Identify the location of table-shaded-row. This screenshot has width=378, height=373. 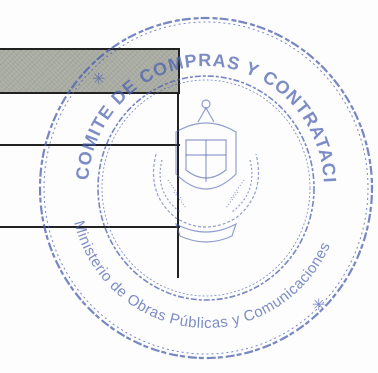
(90, 71).